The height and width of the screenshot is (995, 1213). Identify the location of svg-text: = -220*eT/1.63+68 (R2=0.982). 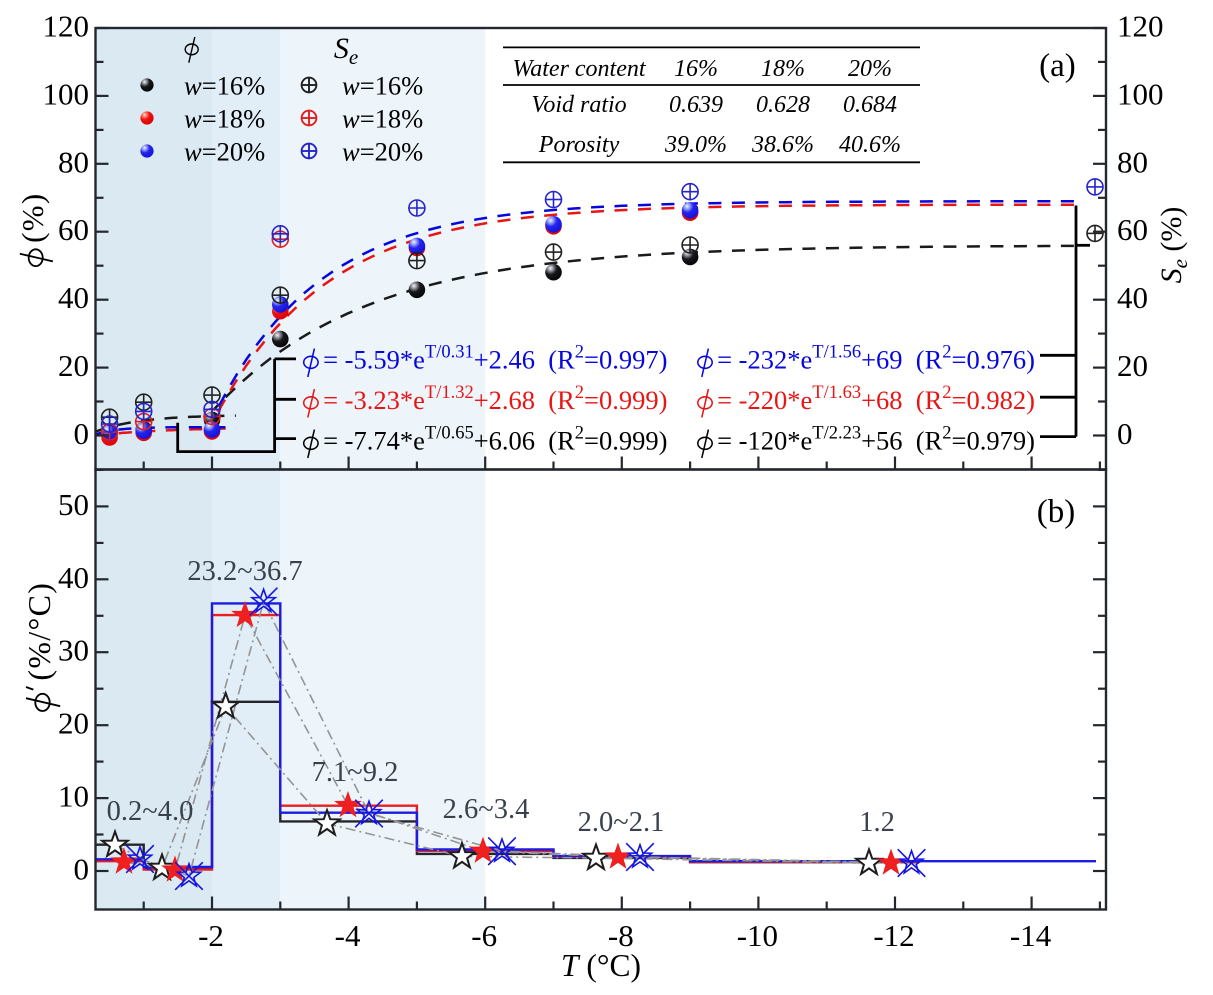
(876, 399).